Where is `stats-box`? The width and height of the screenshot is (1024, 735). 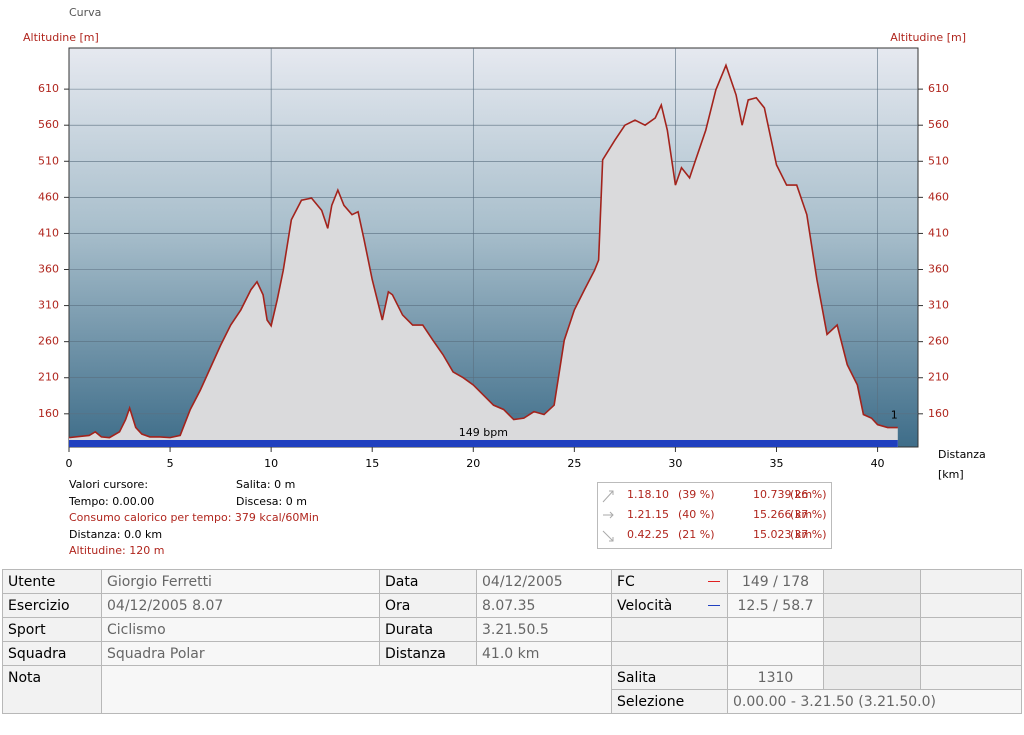 stats-box is located at coordinates (714, 515).